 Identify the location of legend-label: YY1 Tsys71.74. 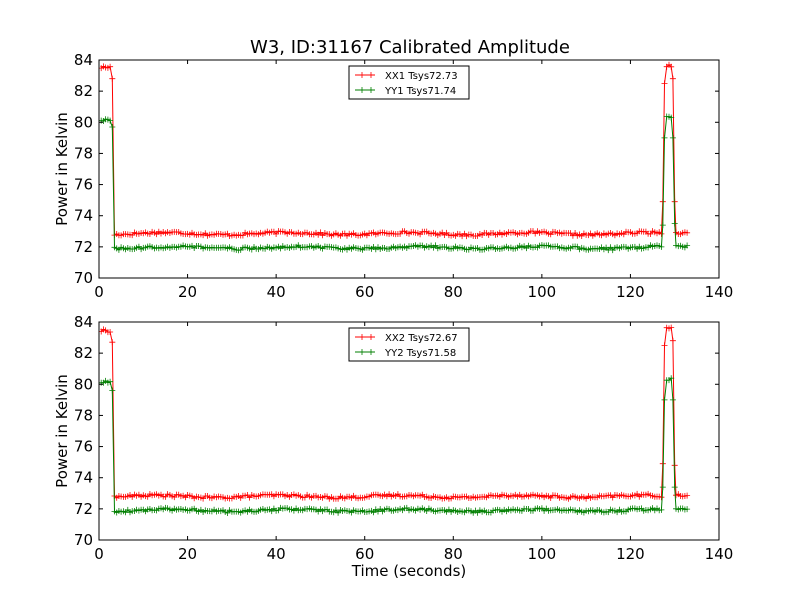
(420, 91).